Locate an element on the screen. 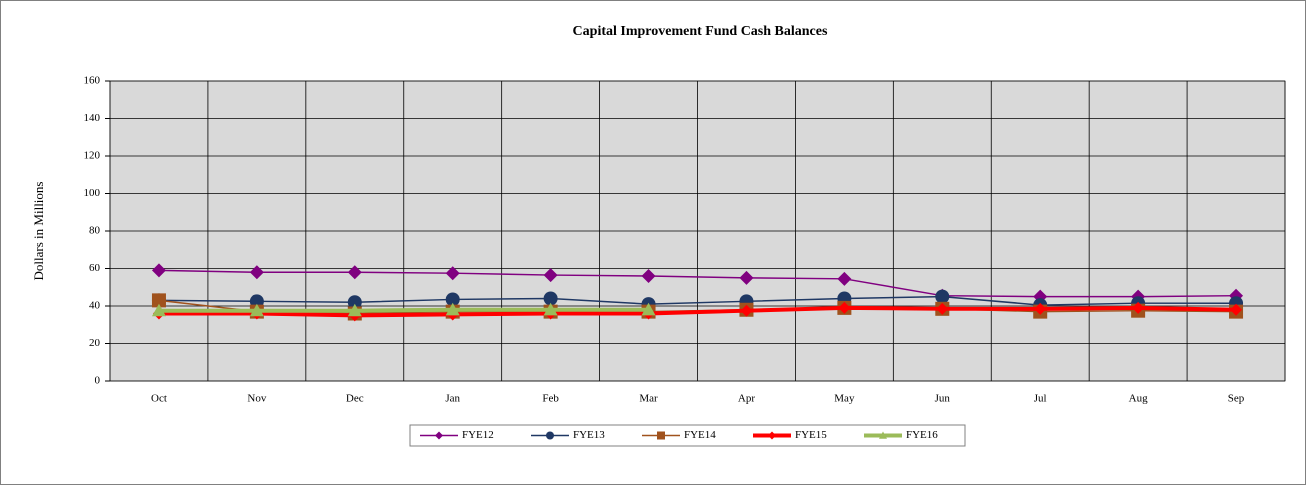  legend-label: FYE16 is located at coordinates (922, 435).